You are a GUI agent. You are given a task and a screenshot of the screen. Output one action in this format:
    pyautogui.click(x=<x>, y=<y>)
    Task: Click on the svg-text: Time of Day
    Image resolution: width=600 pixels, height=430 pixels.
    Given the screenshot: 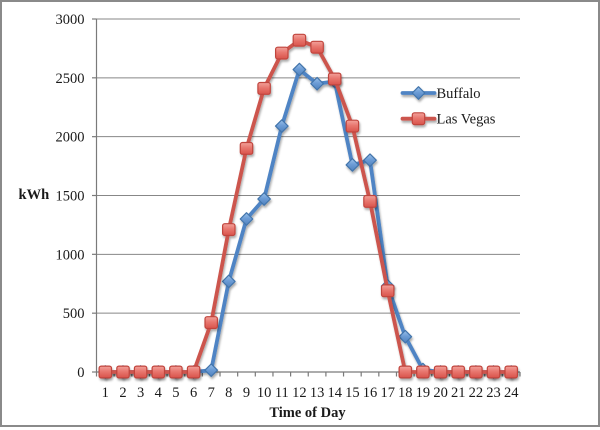 What is the action you would take?
    pyautogui.click(x=307, y=413)
    